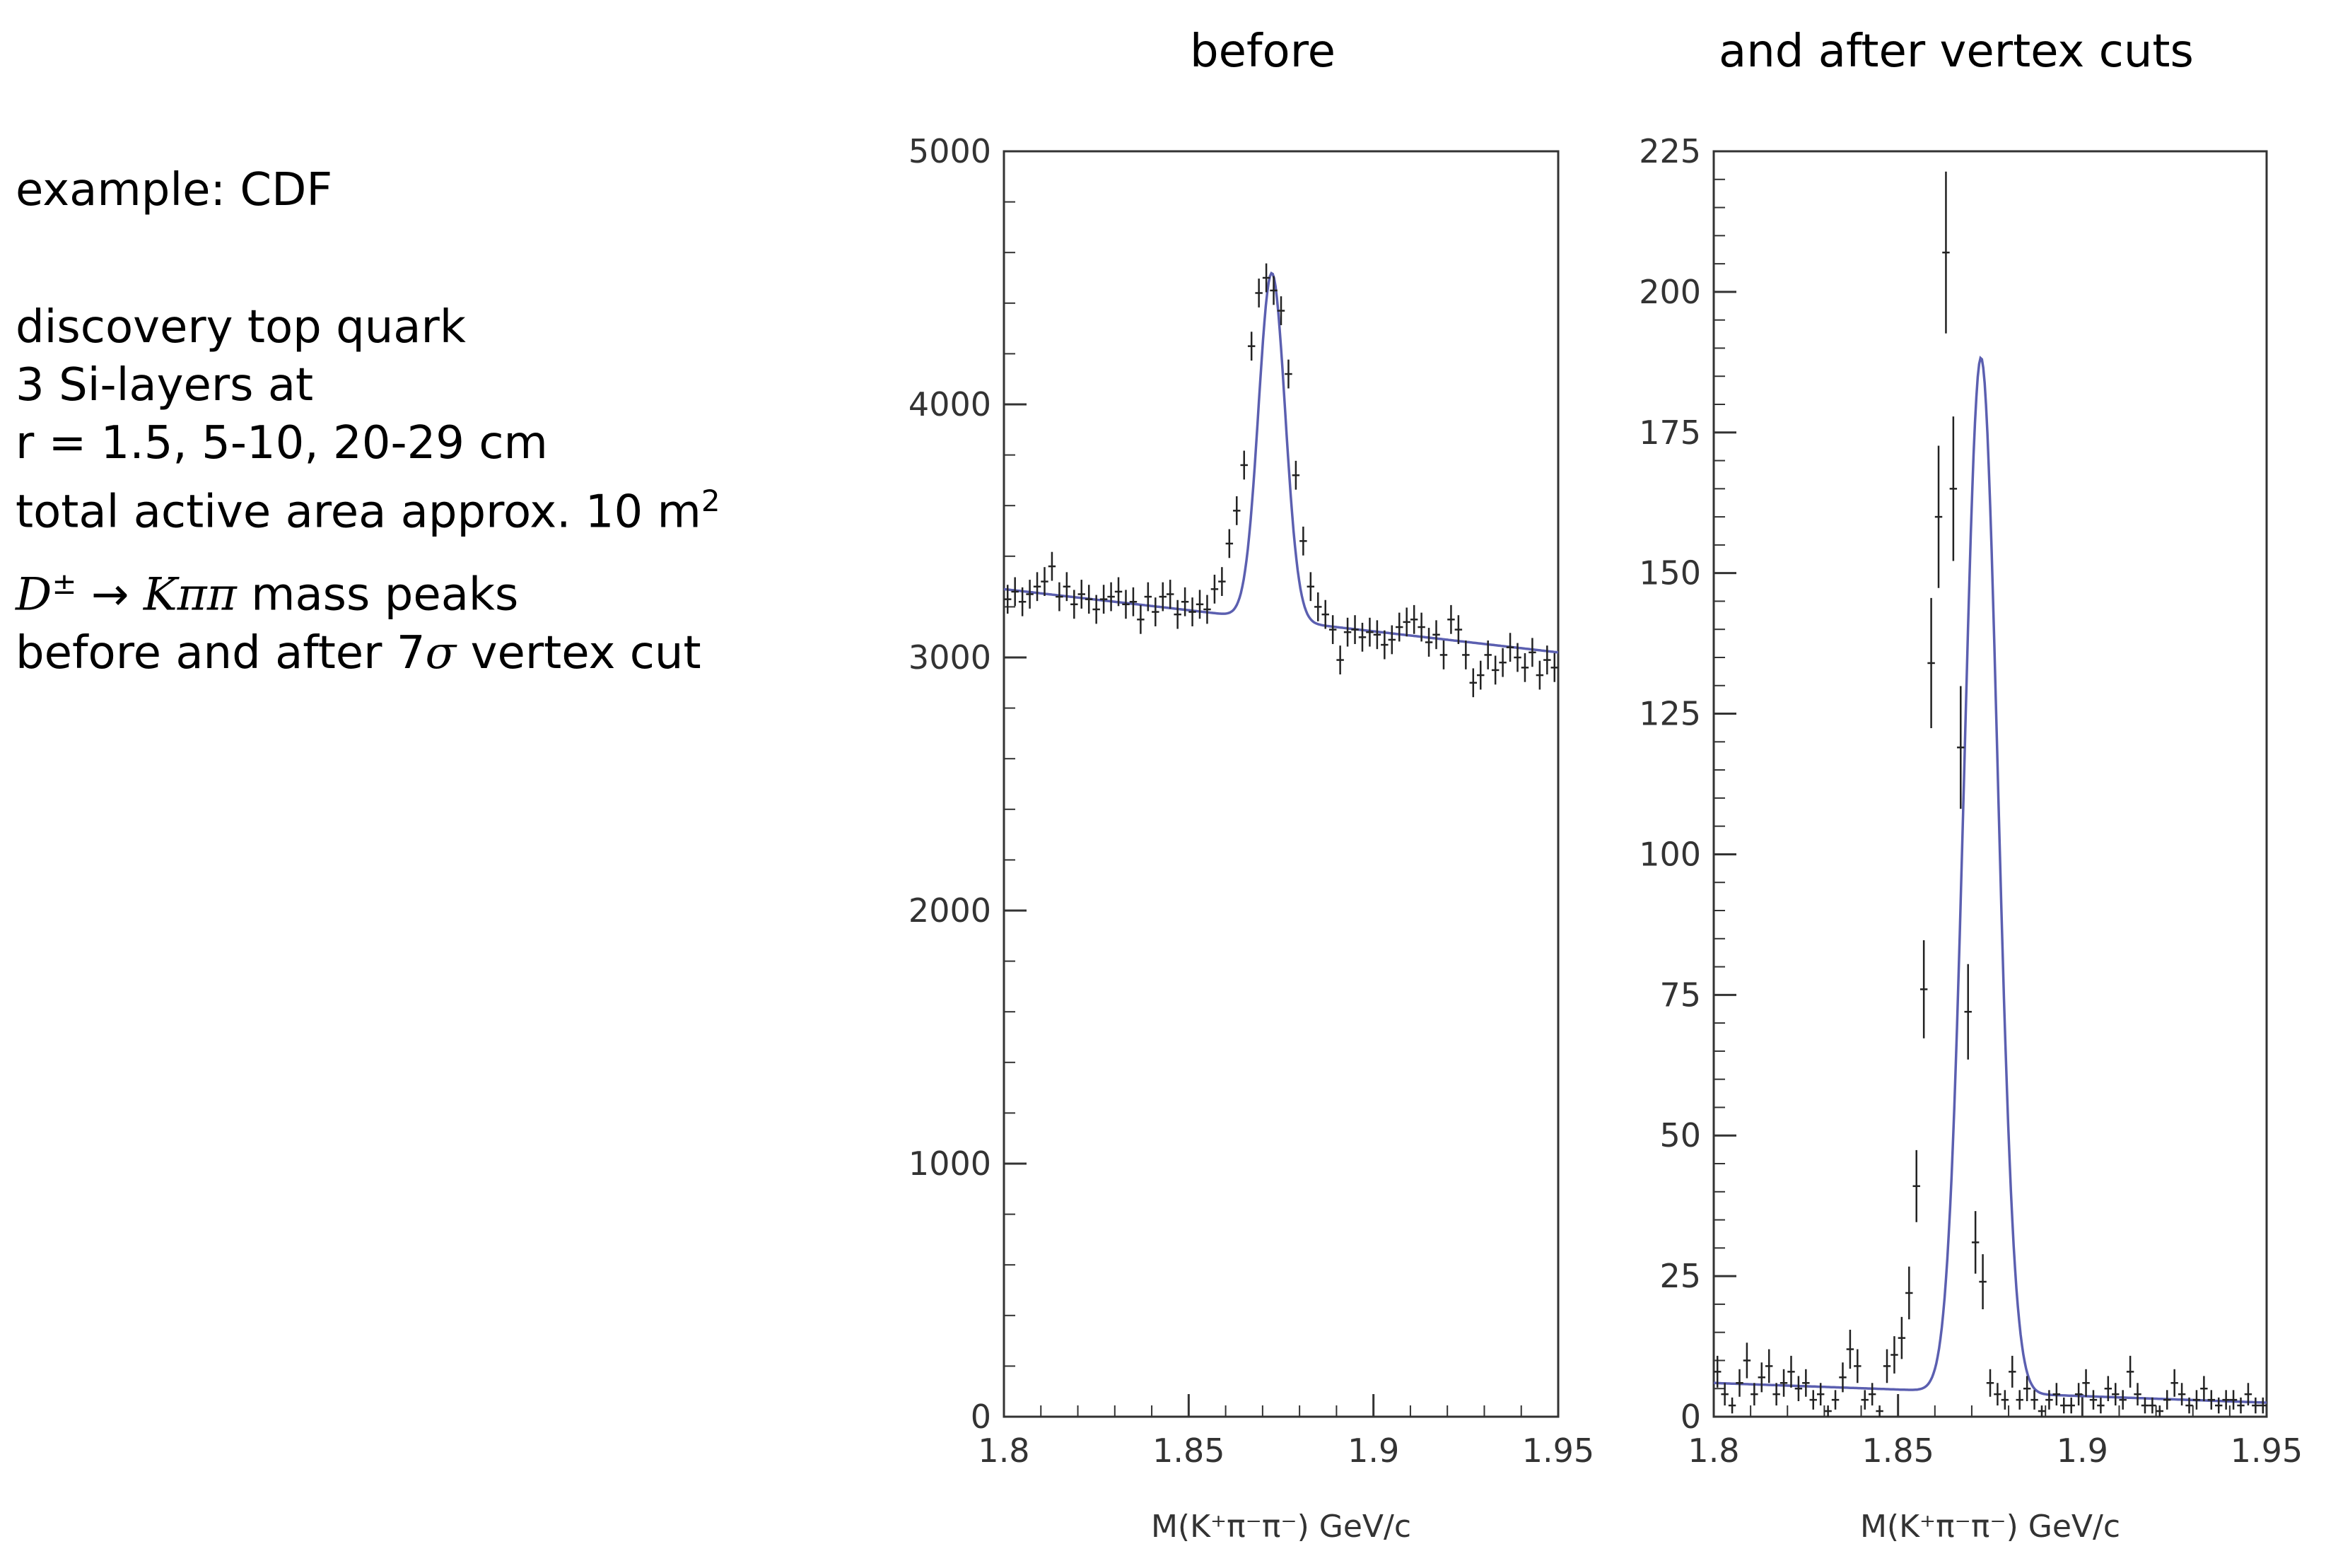  I want to click on y-tick-label: 125, so click(1670, 714).